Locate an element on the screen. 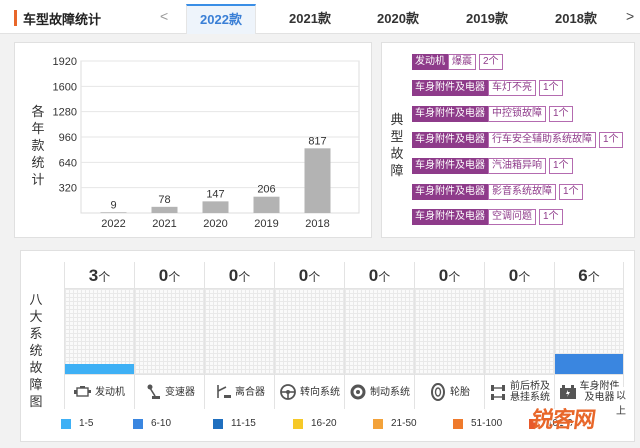 The width and height of the screenshot is (640, 448). system-column-engine: 3个 发动机 is located at coordinates (99, 335).